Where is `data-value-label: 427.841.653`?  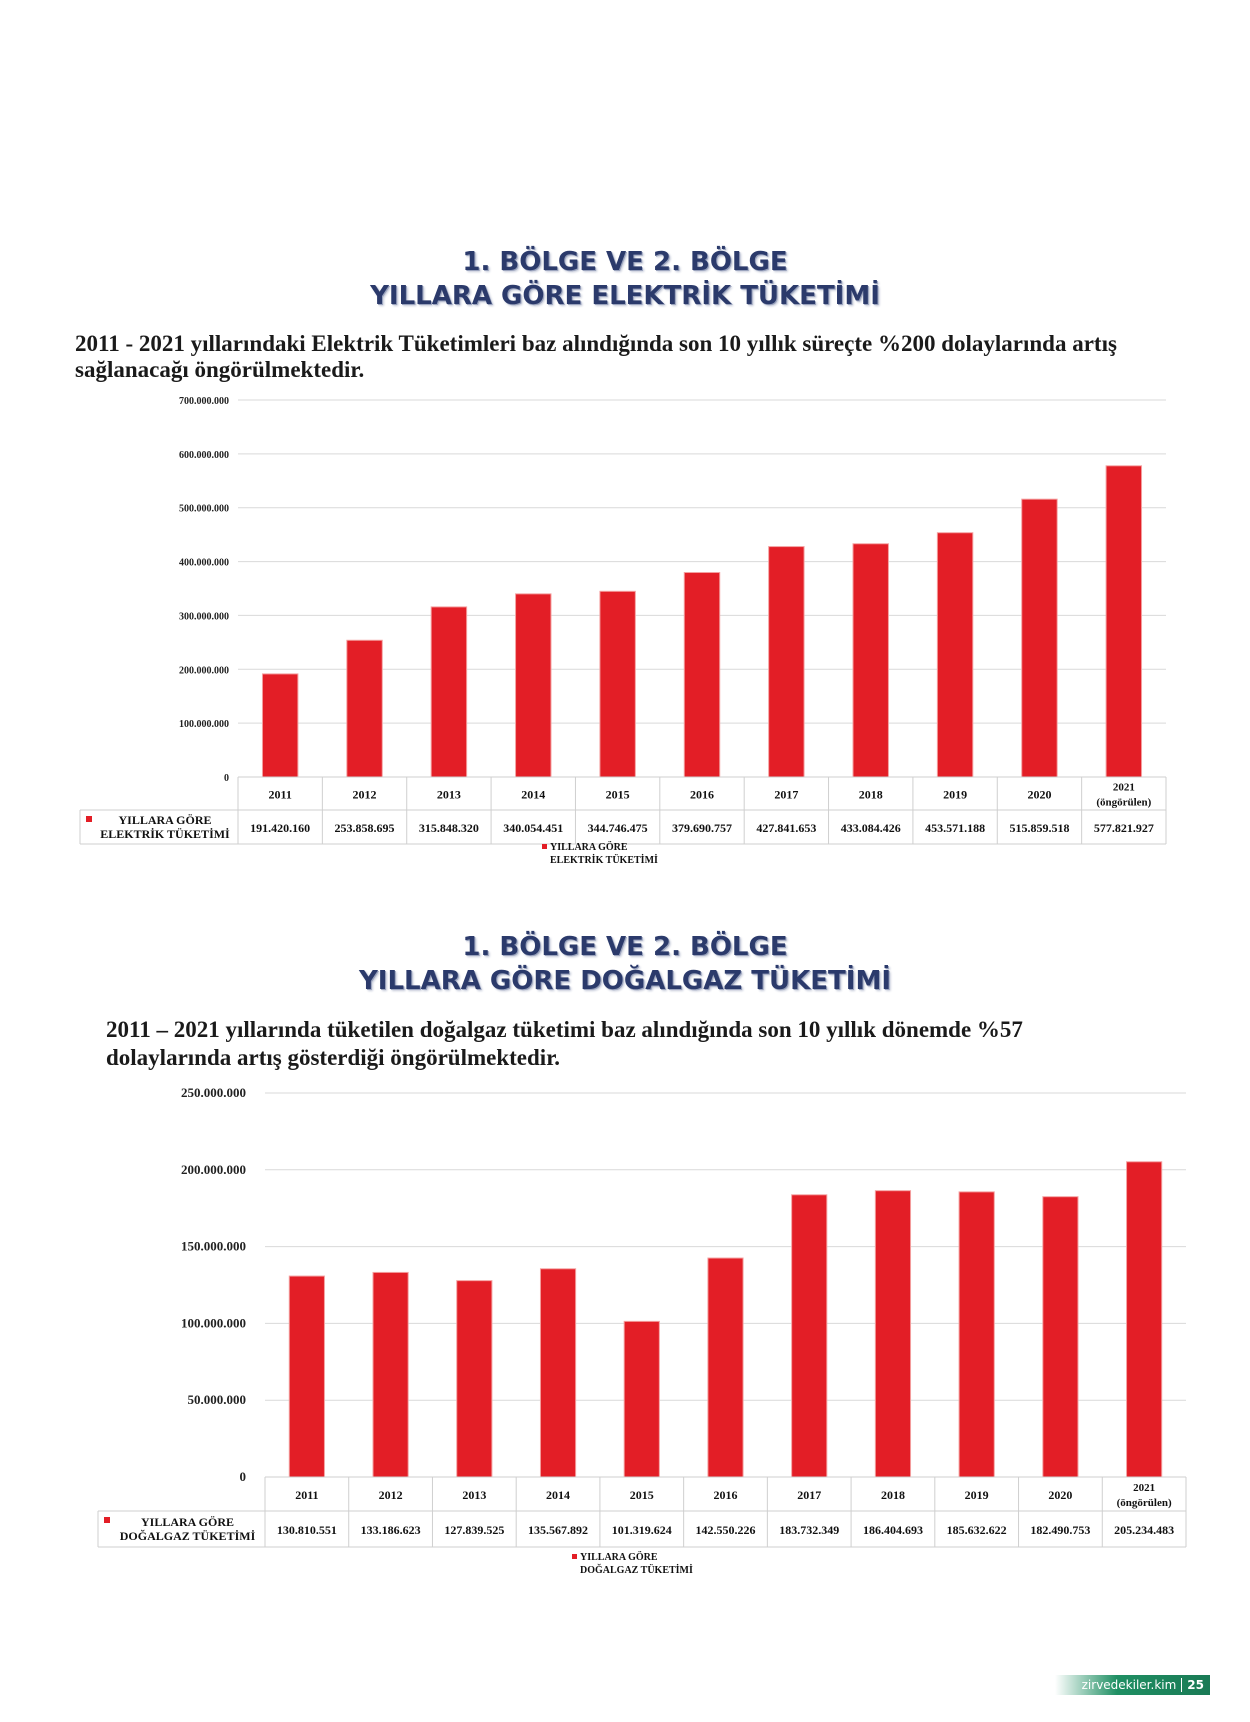 data-value-label: 427.841.653 is located at coordinates (786, 828).